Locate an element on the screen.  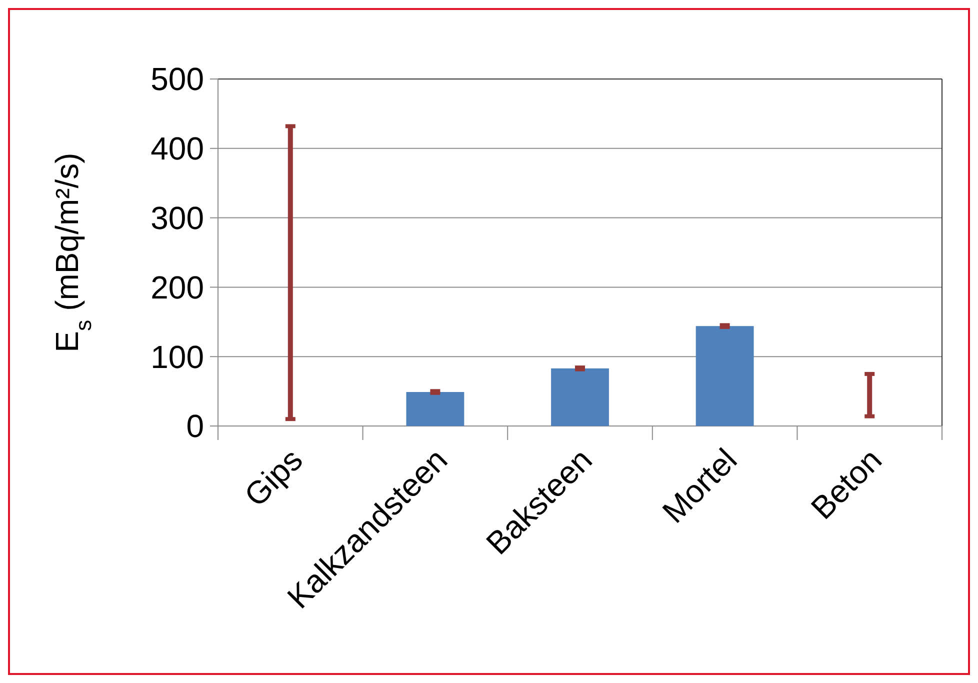
y-tick-label: 200 is located at coordinates (177, 287).